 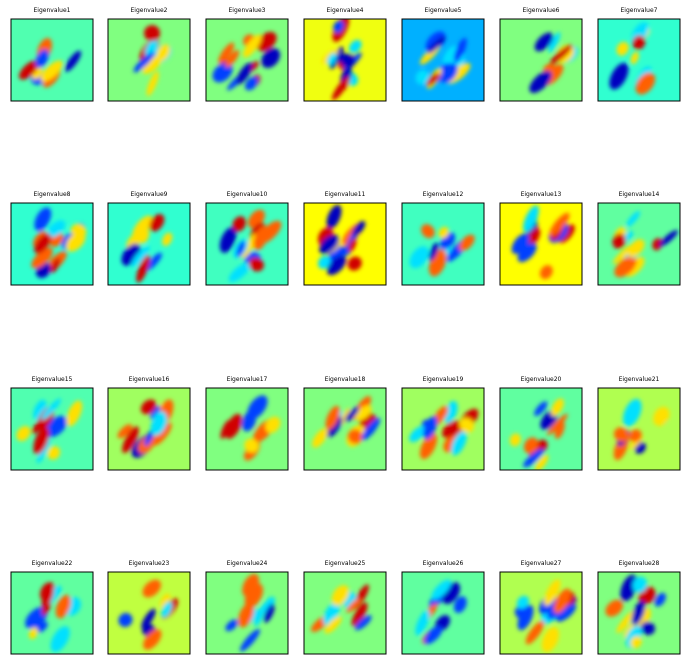 What do you see at coordinates (639, 10) in the screenshot?
I see `panel-title: Eigenvalue7` at bounding box center [639, 10].